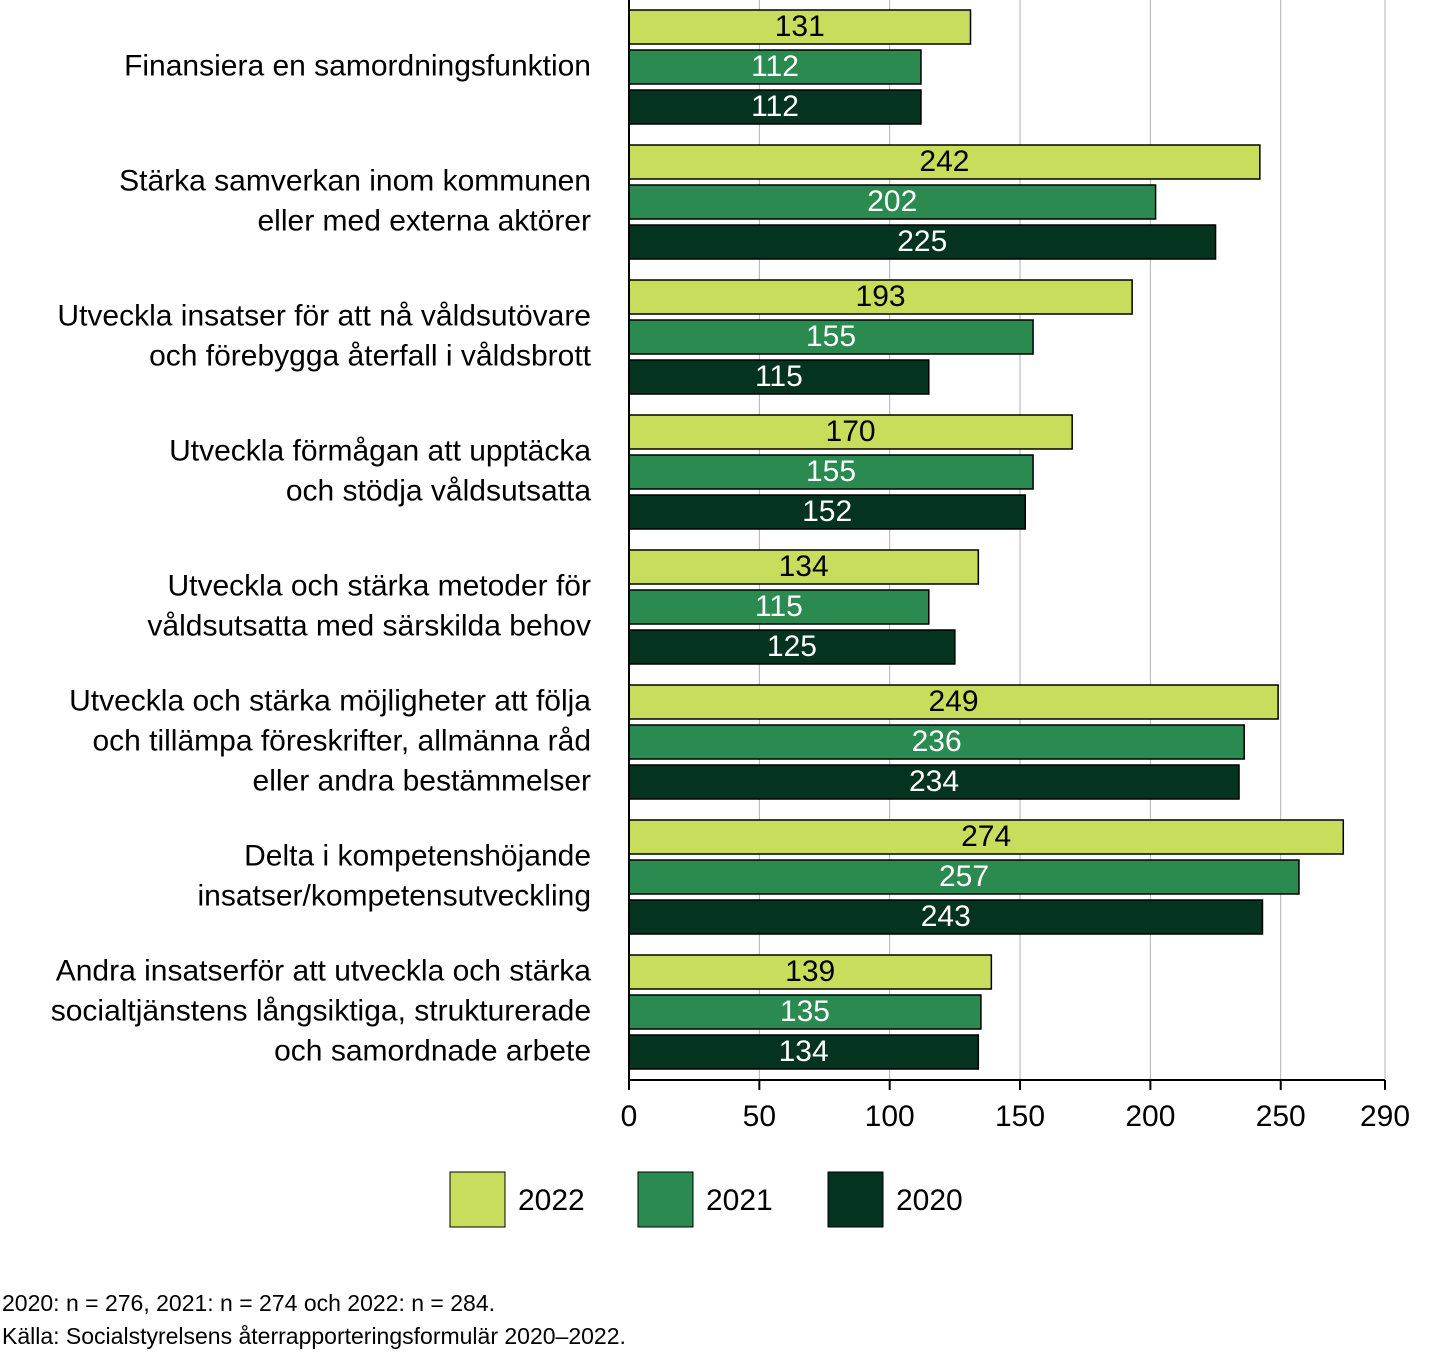 Image resolution: width=1430 pixels, height=1359 pixels. What do you see at coordinates (379, 585) in the screenshot?
I see `category-label: Utveckla och stärka metoder för` at bounding box center [379, 585].